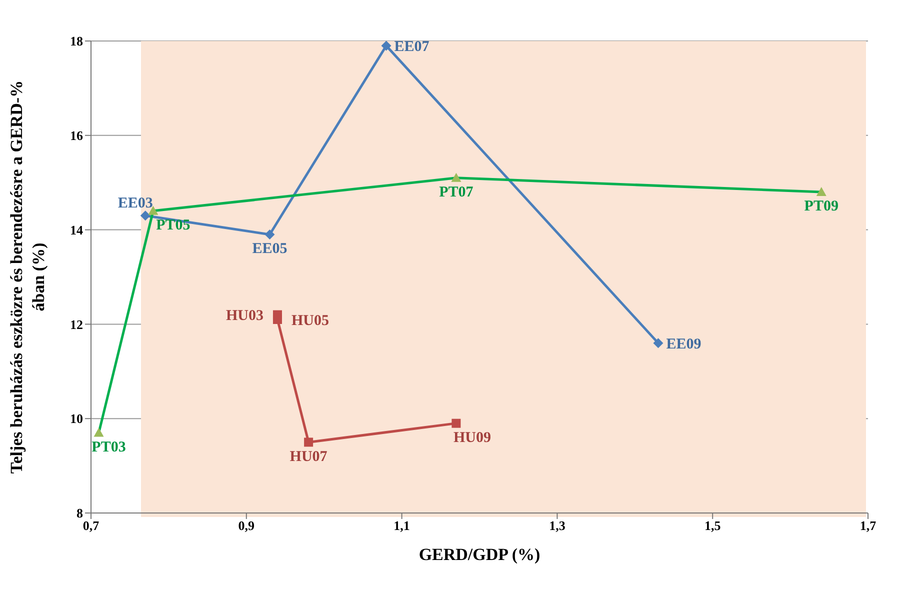 The width and height of the screenshot is (898, 596). I want to click on annotation: PT09, so click(821, 206).